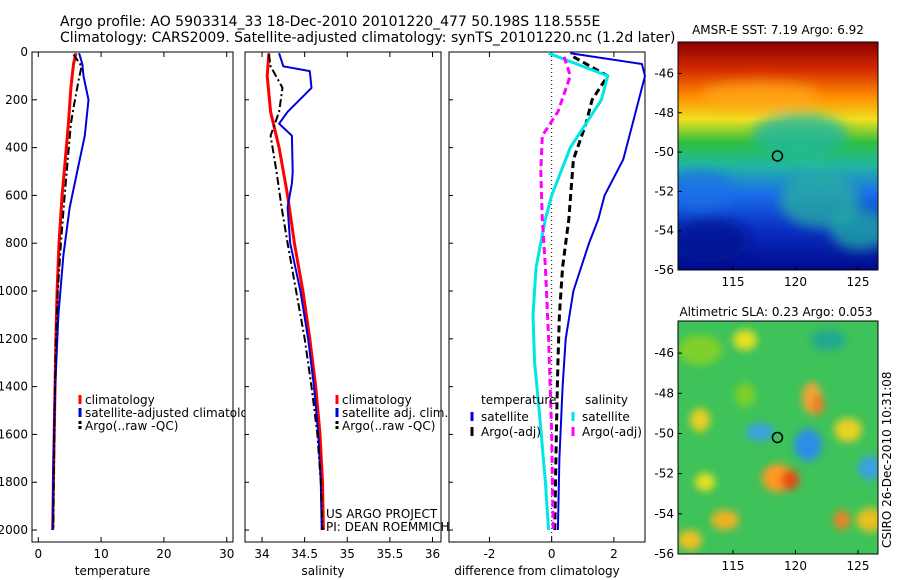  What do you see at coordinates (174, 413) in the screenshot?
I see `legend-label-satellite-adjusted-climatology: satellite-adjusted climatology` at bounding box center [174, 413].